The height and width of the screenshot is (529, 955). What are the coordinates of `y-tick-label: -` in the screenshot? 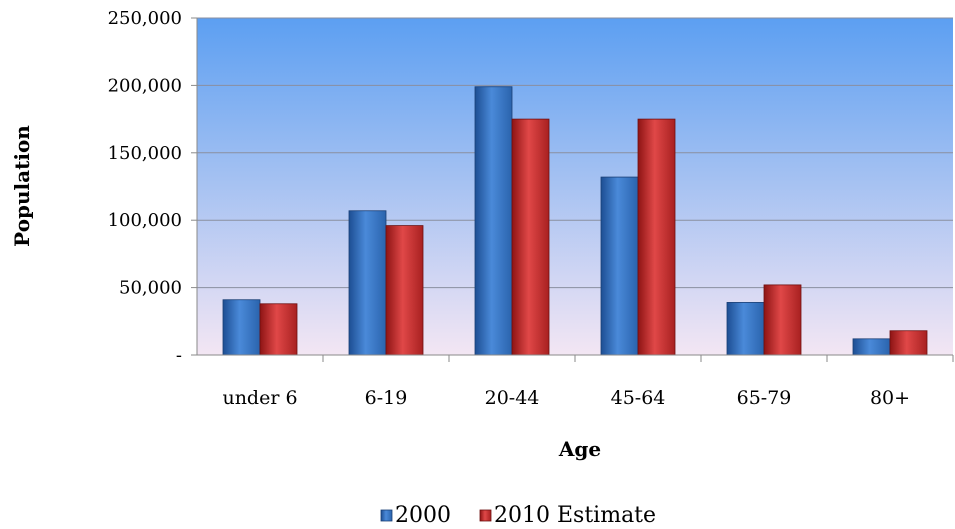 It's located at (179, 355).